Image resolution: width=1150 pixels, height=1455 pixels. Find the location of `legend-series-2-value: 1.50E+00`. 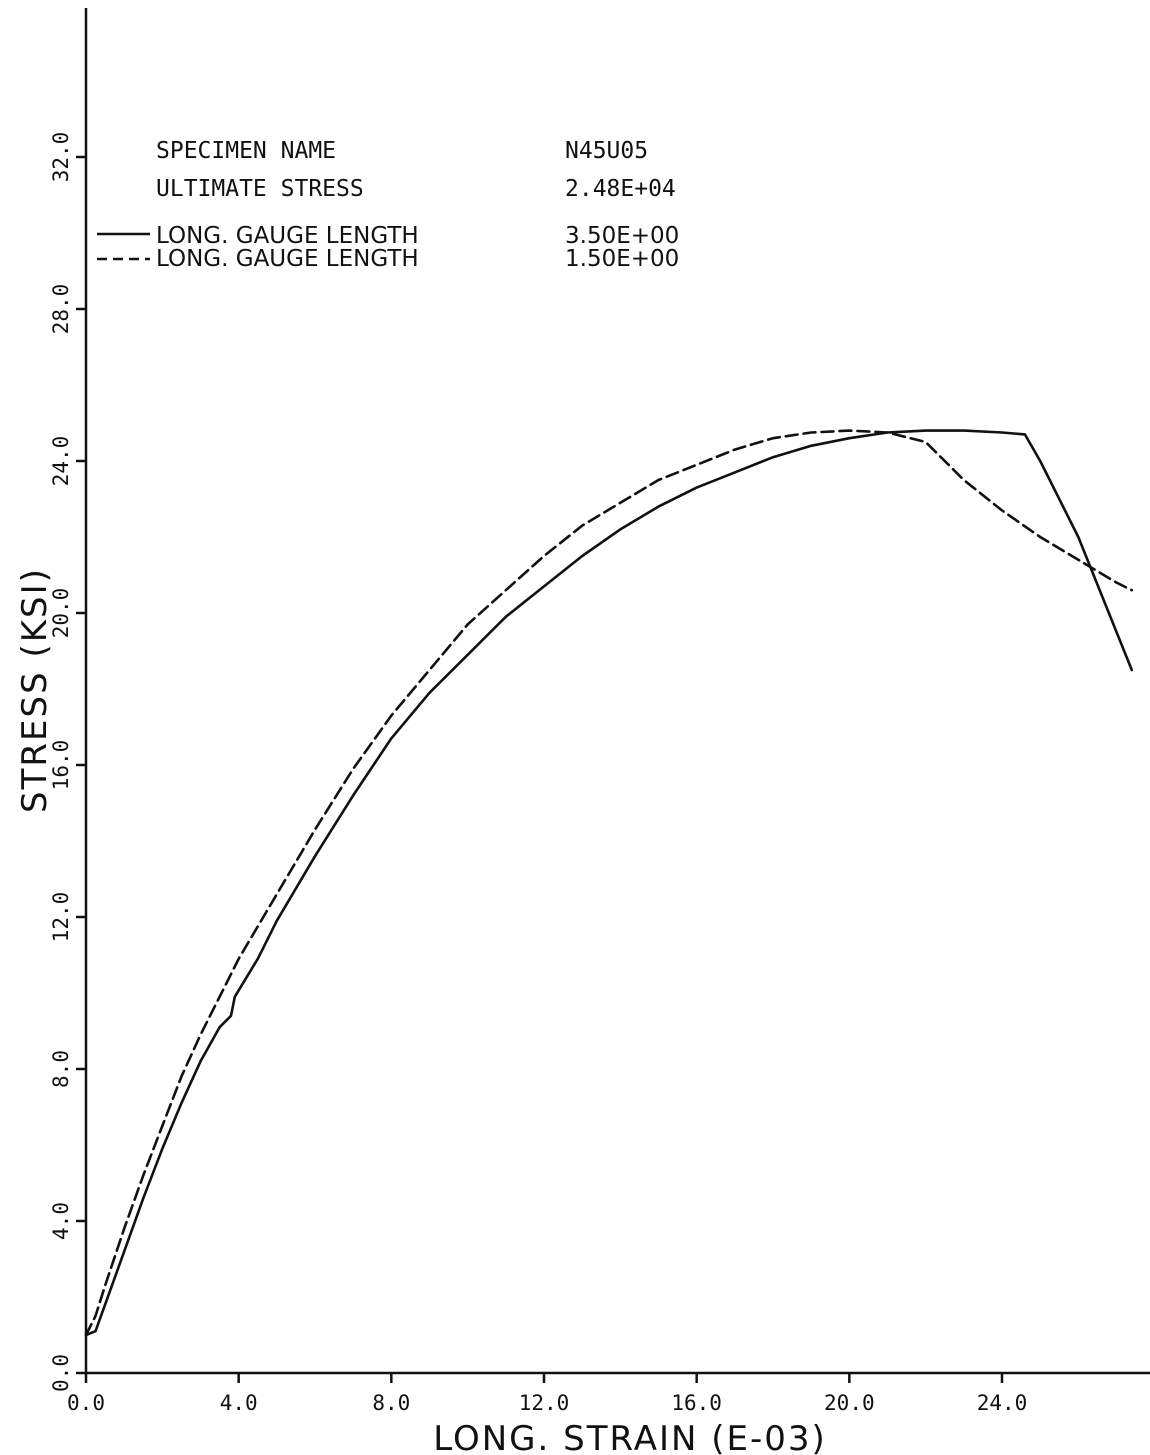

legend-series-2-value: 1.50E+00 is located at coordinates (622, 259).